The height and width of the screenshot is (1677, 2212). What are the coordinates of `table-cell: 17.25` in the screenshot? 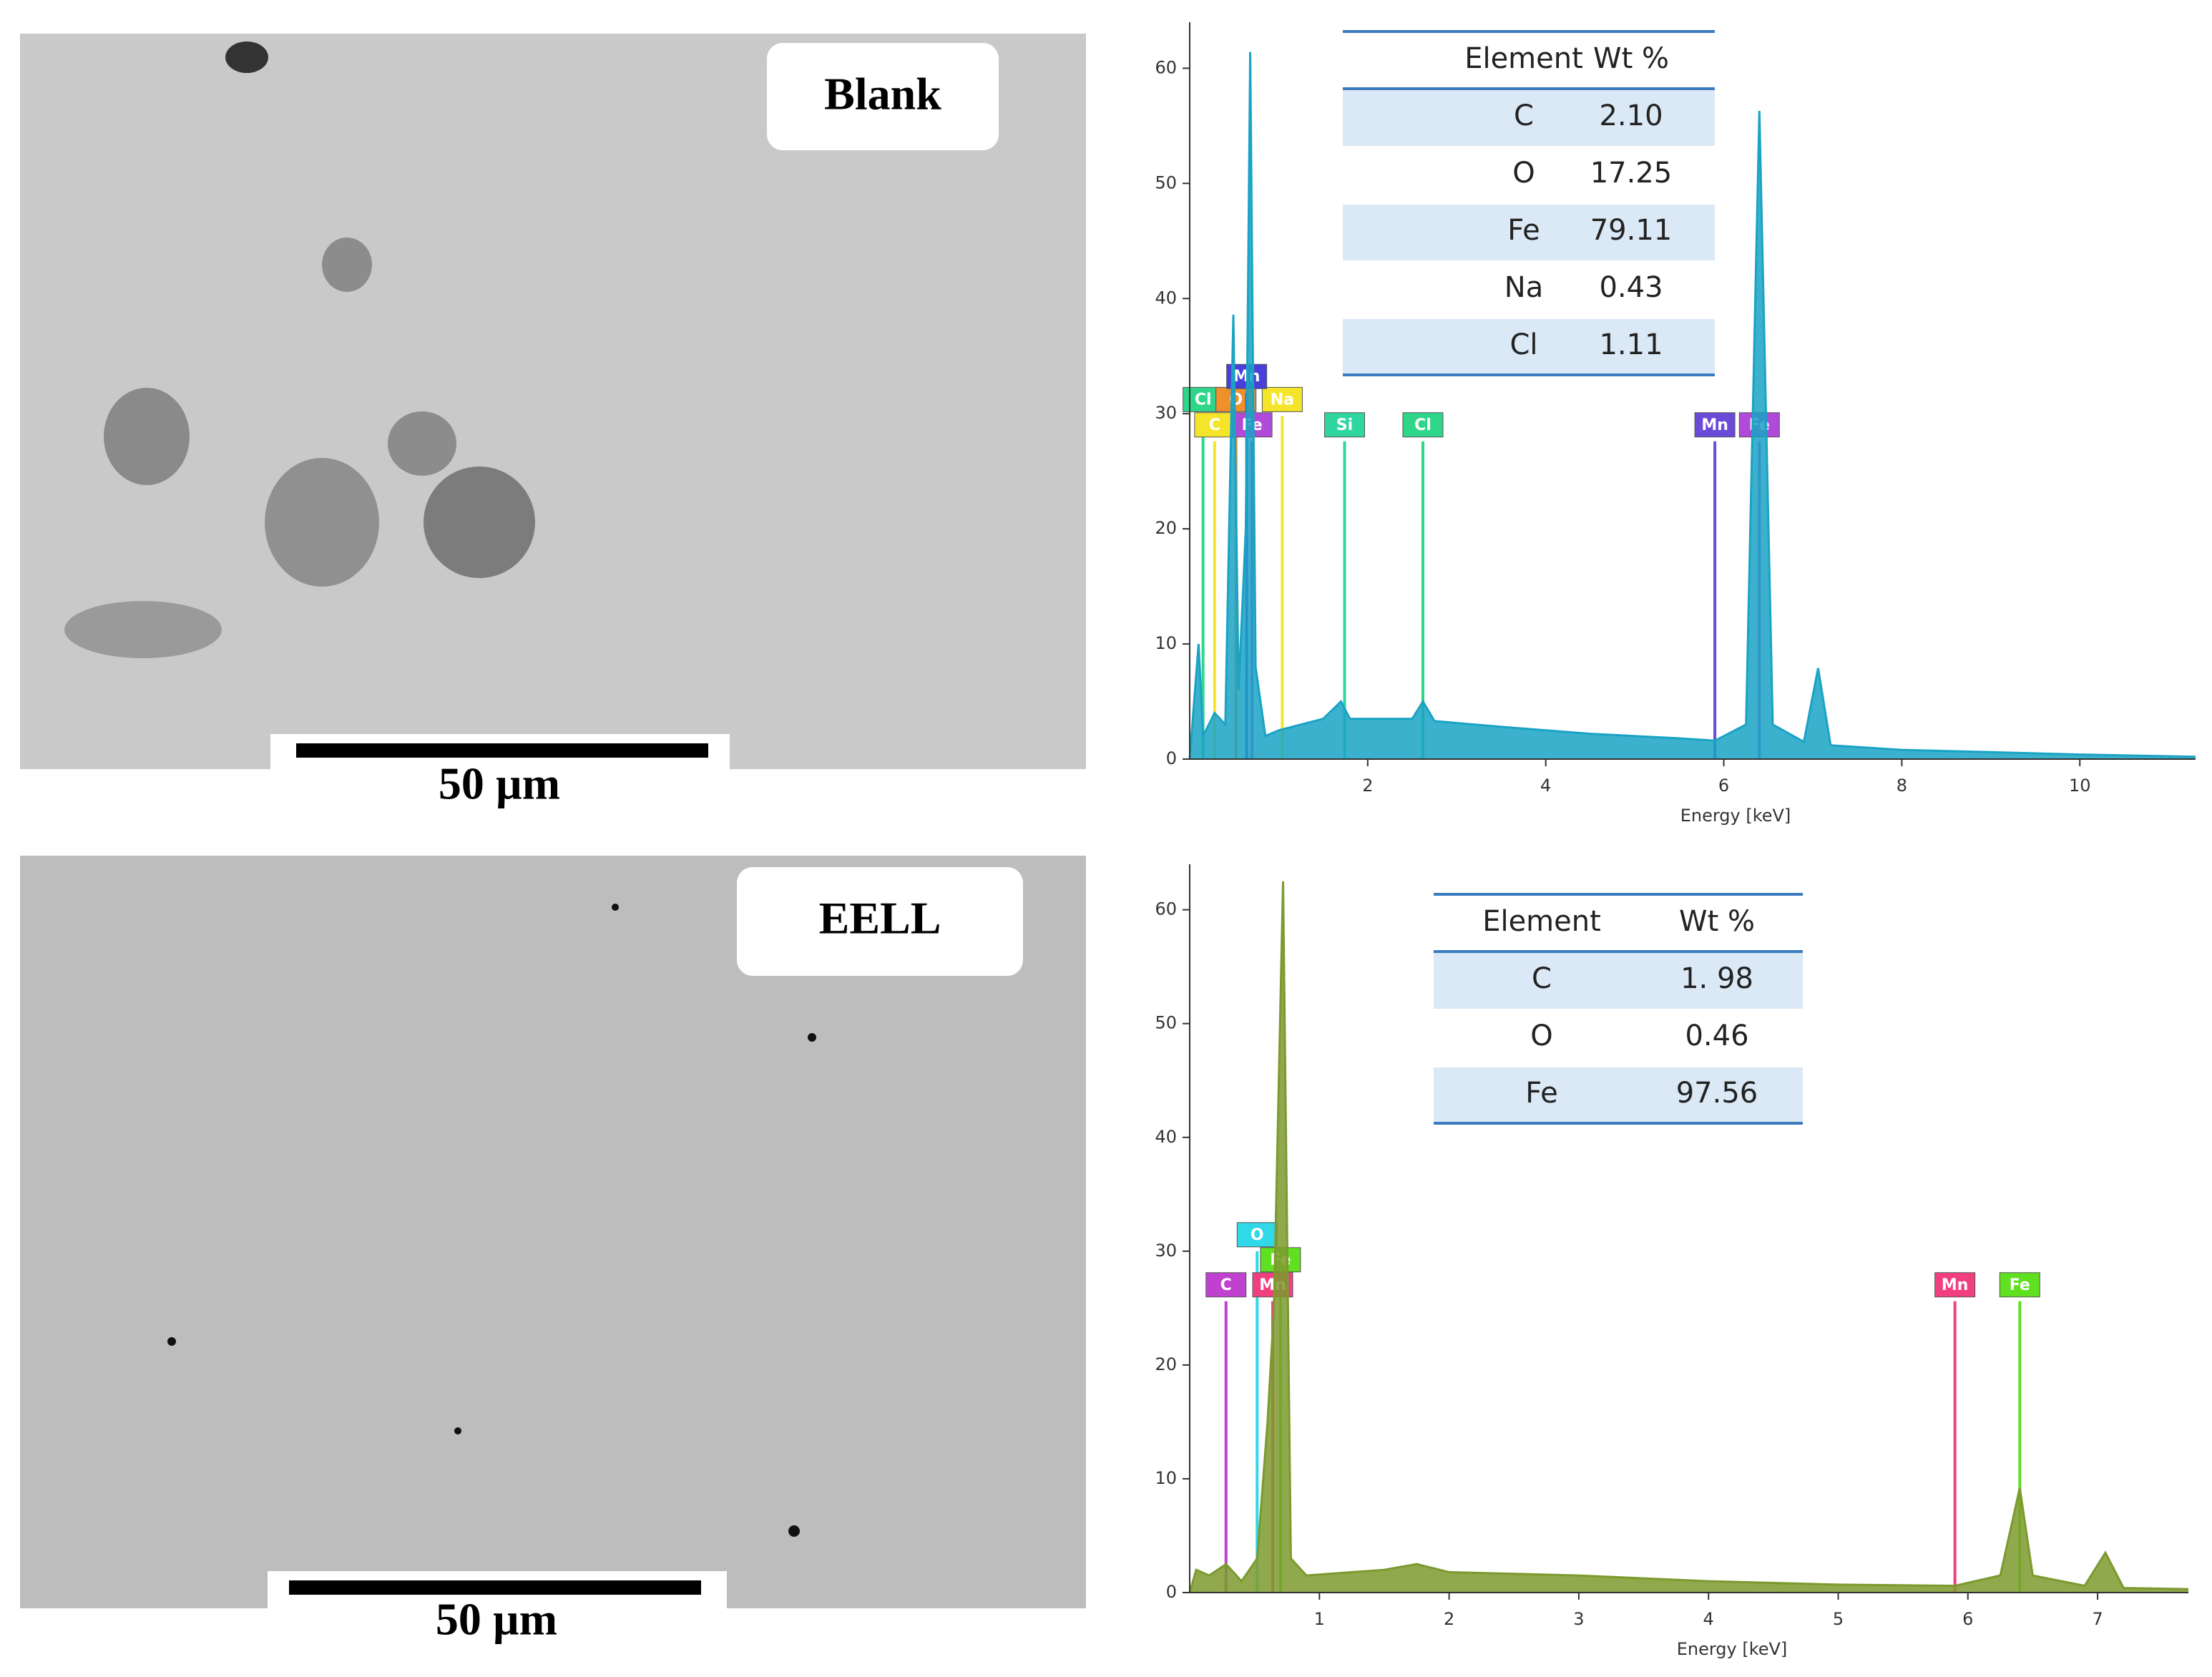 It's located at (1631, 173).